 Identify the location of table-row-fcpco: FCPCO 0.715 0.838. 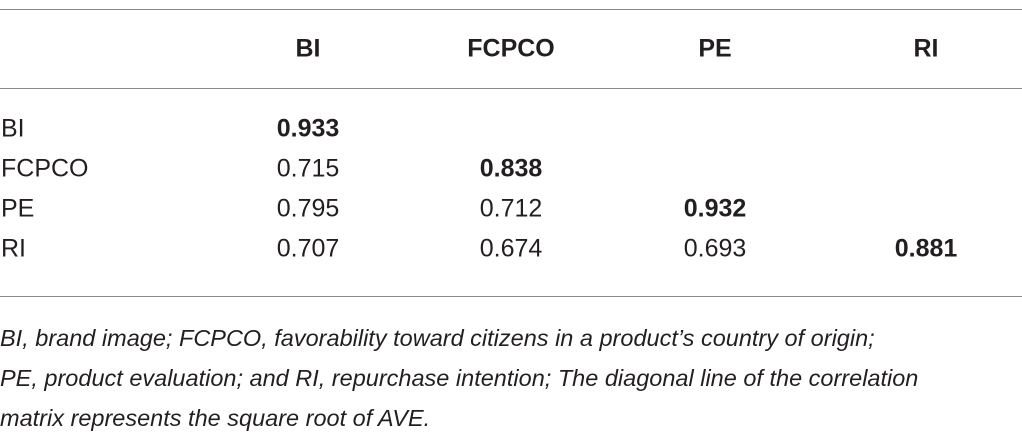
(511, 169).